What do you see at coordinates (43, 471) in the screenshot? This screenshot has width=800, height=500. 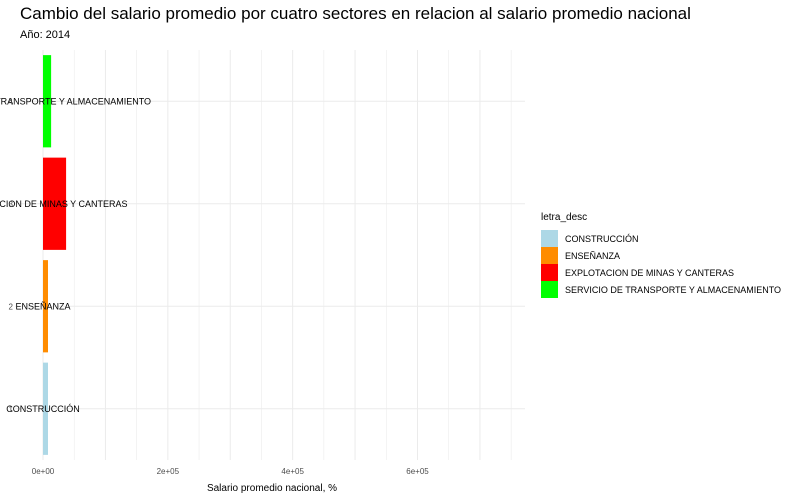 I see `x-tick-label: 0e+00` at bounding box center [43, 471].